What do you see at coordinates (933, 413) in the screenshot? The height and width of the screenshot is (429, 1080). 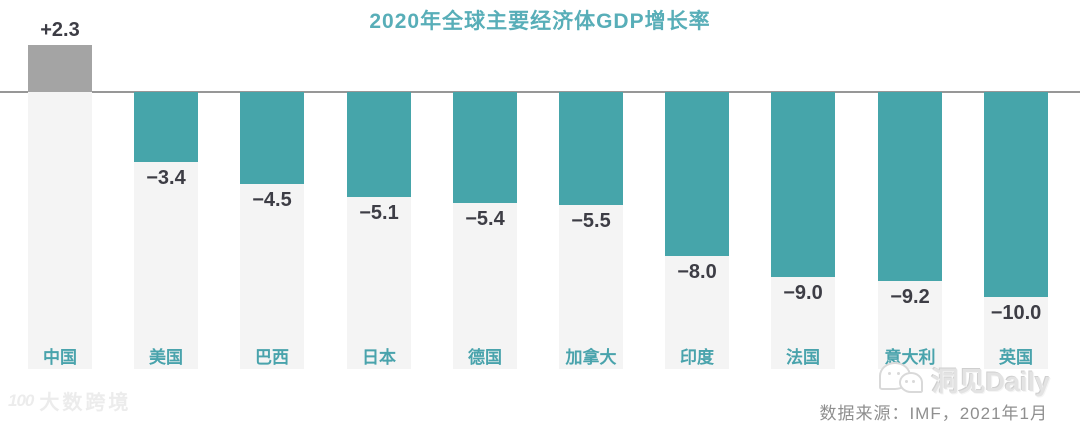 I see `data-source-note: 数据来源：IMF，2021年1月` at bounding box center [933, 413].